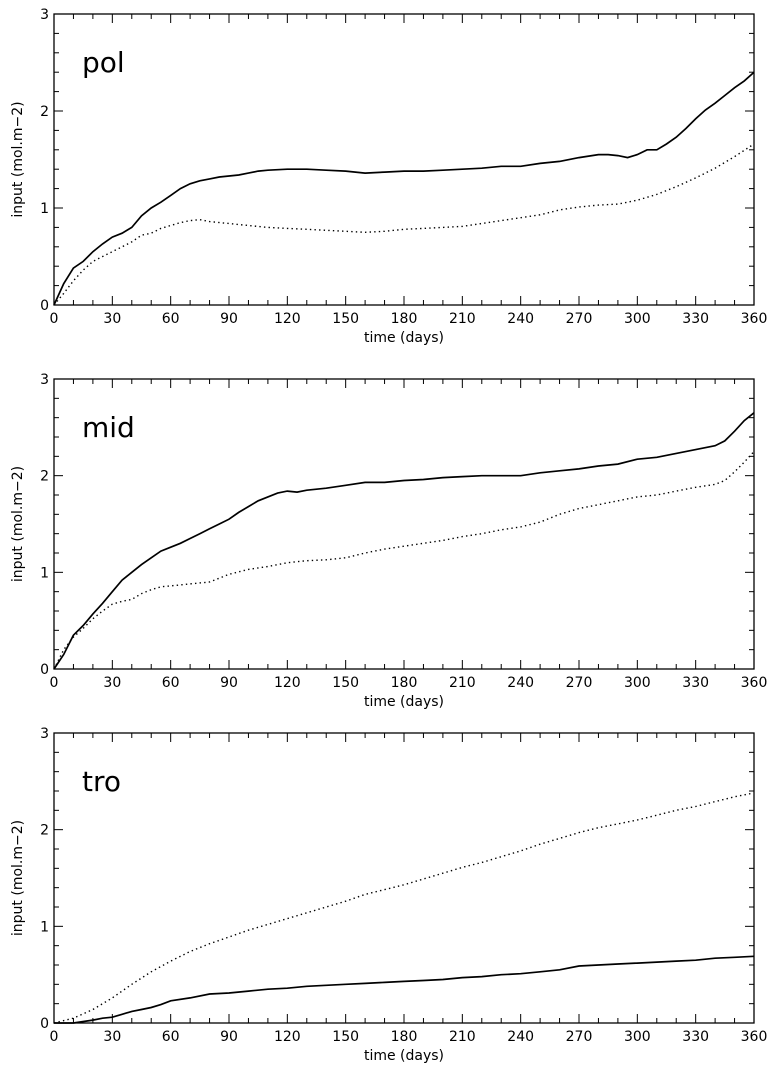 The image size is (771, 1079). I want to click on panel-title: pol, so click(103, 62).